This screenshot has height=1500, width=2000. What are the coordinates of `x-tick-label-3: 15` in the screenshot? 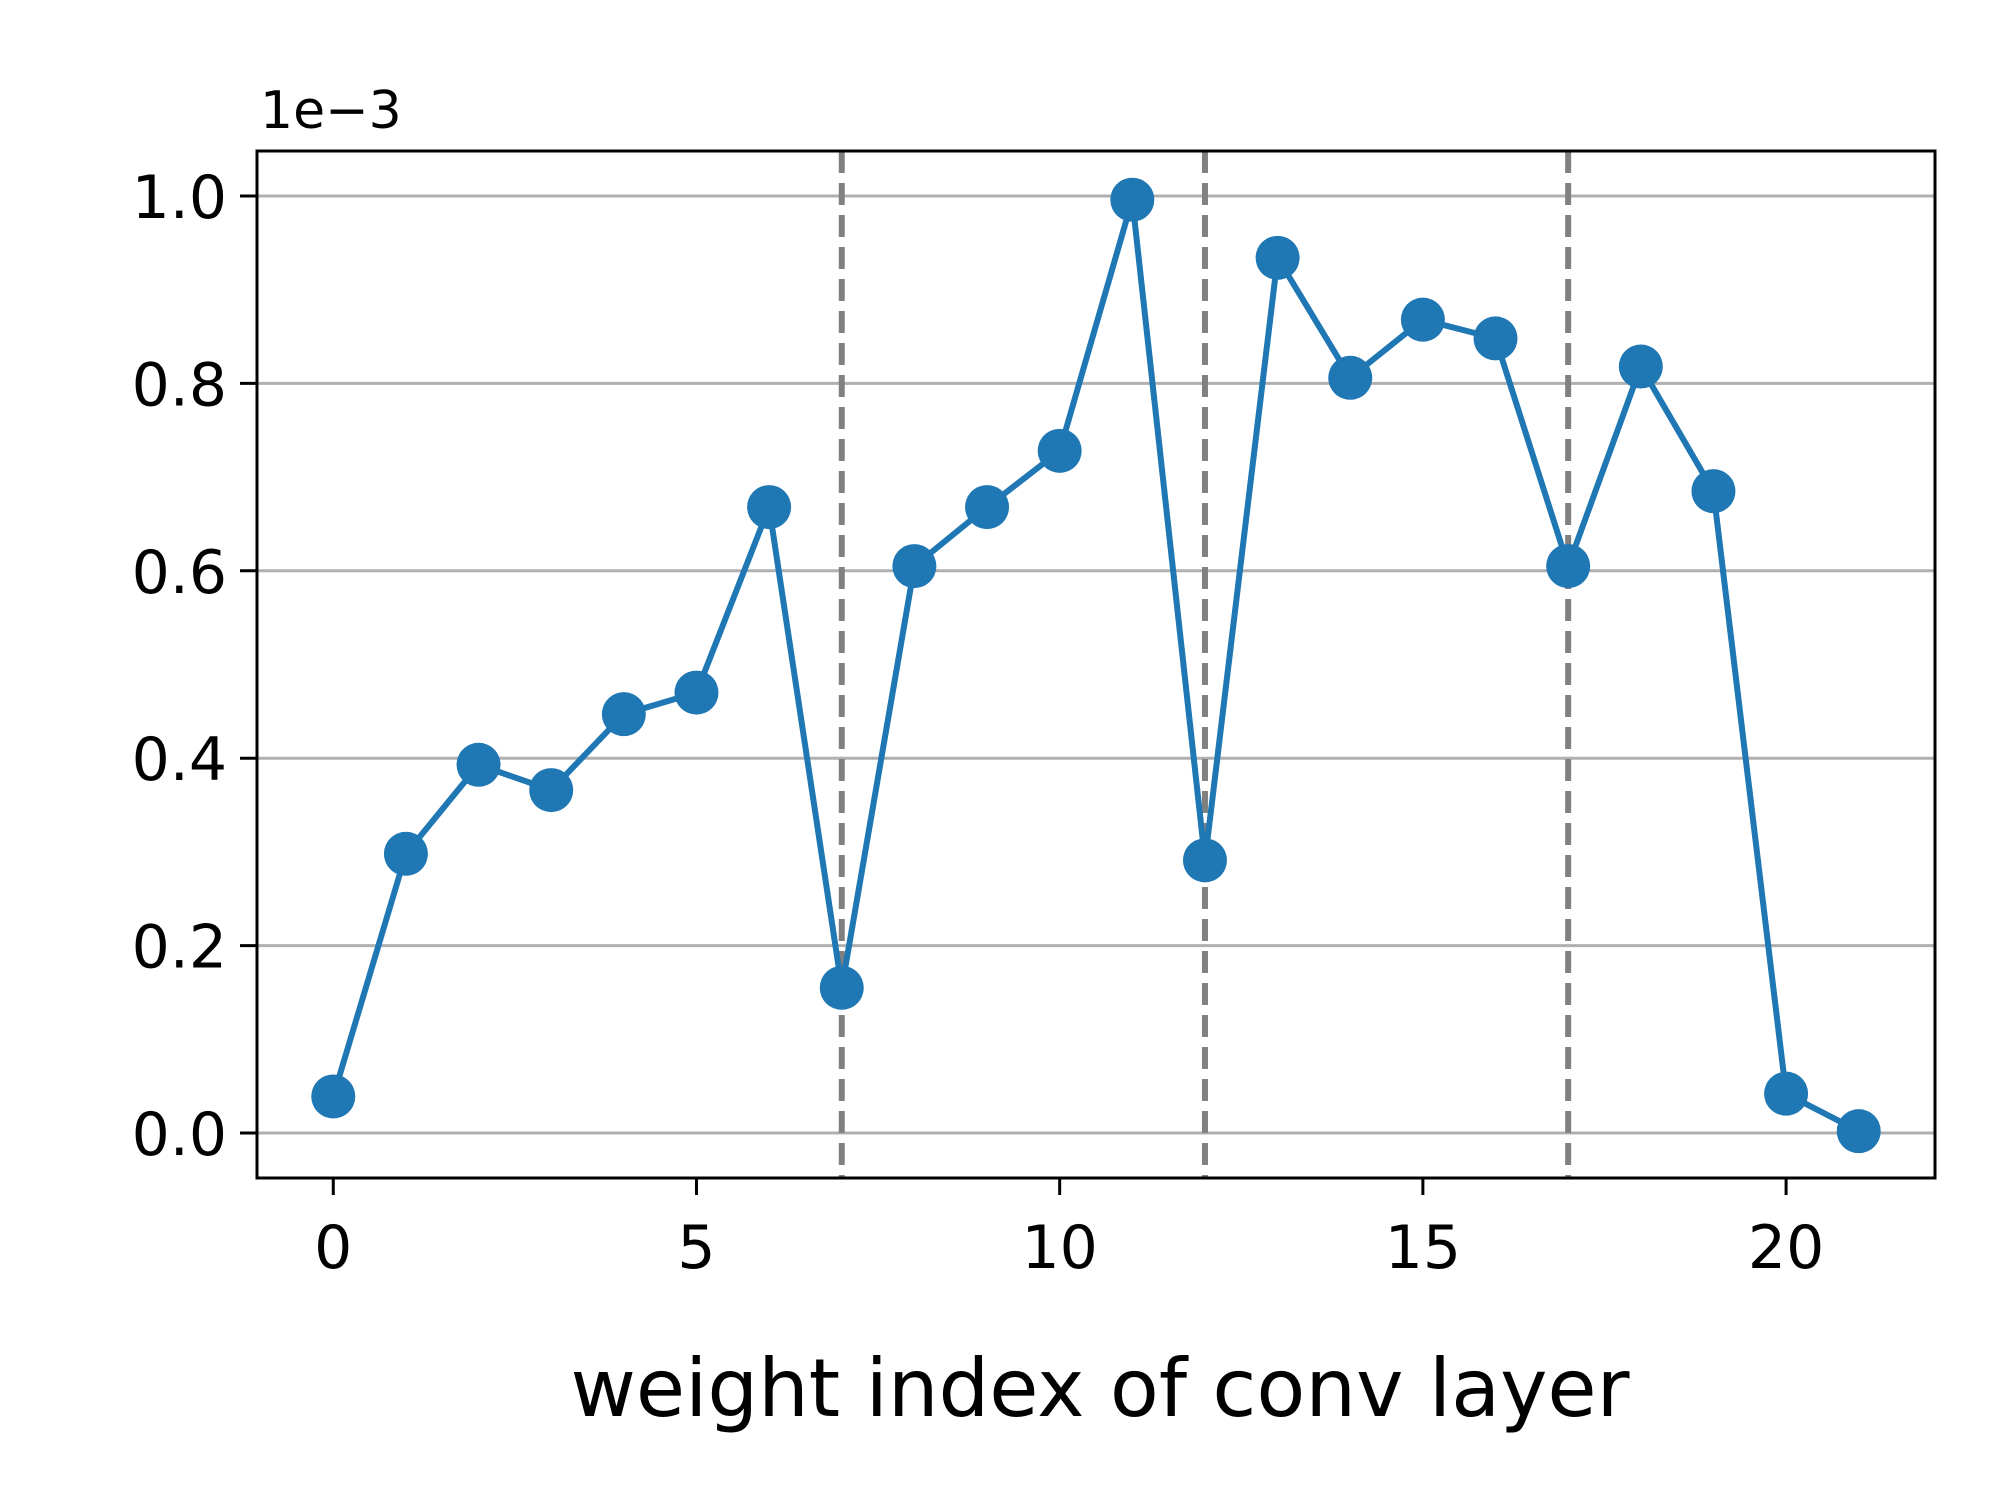 It's located at (1423, 1248).